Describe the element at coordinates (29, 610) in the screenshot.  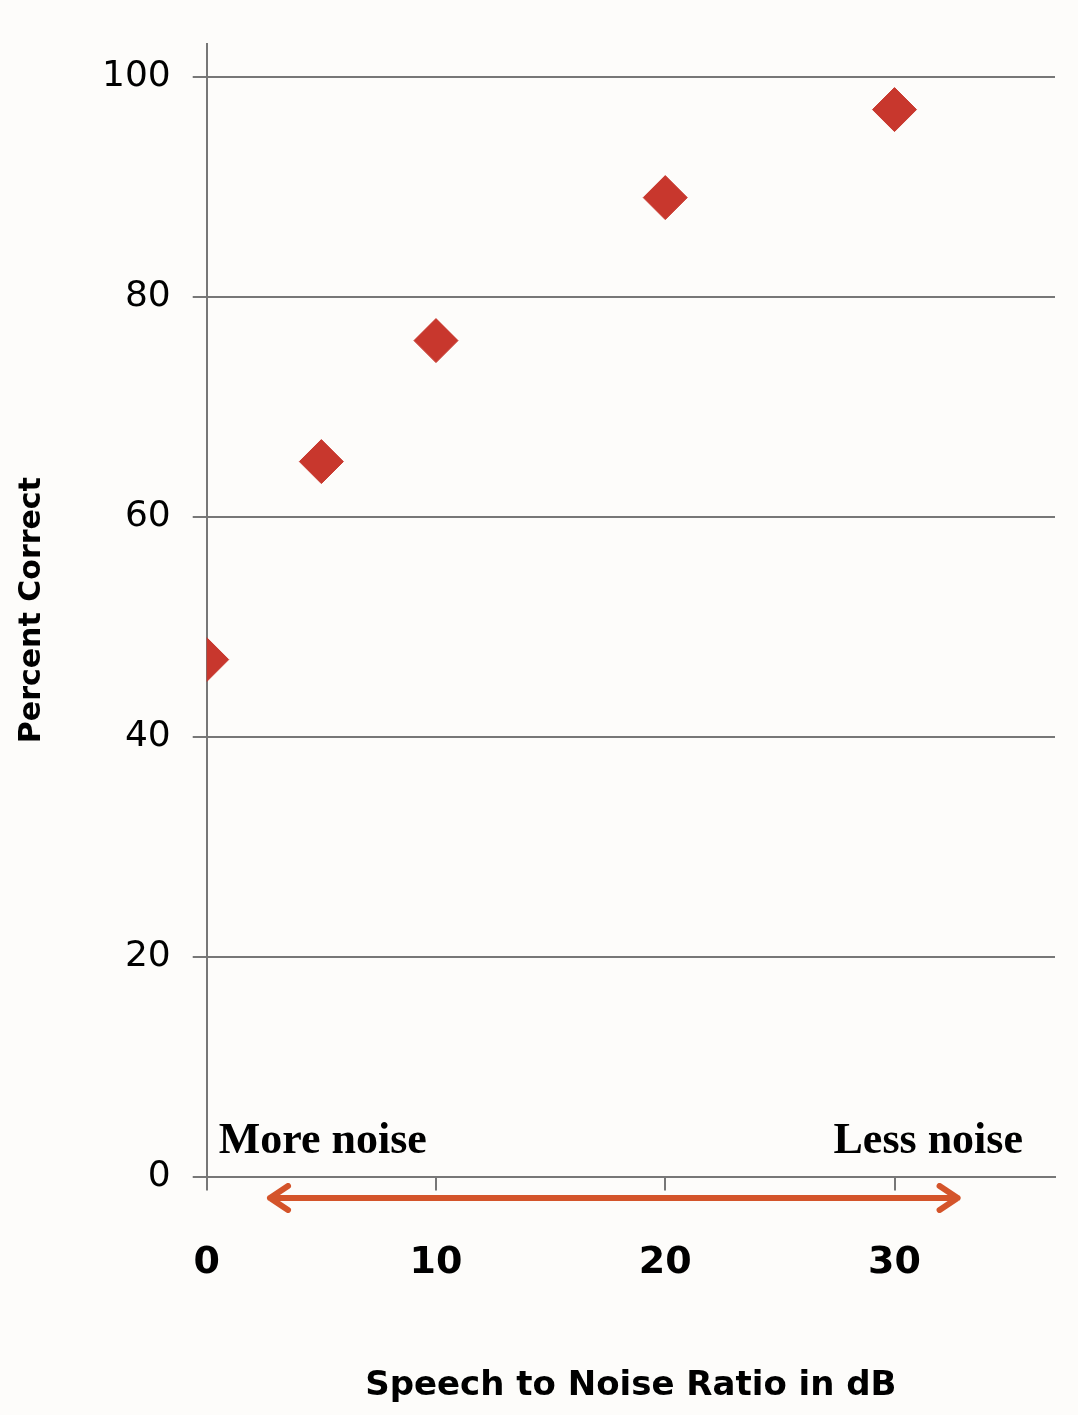
I see `y-axis-title: Percent Correct` at that location.